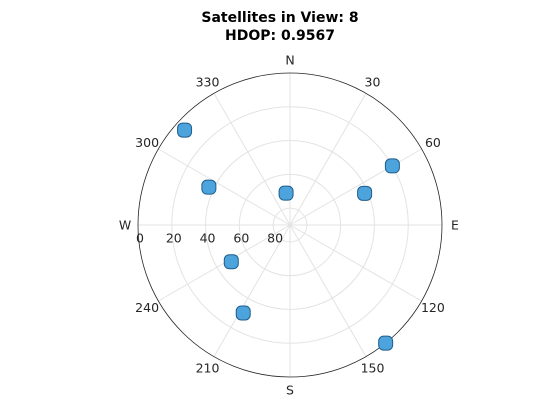  Describe the element at coordinates (275, 238) in the screenshot. I see `r-tick-label: 80` at that location.